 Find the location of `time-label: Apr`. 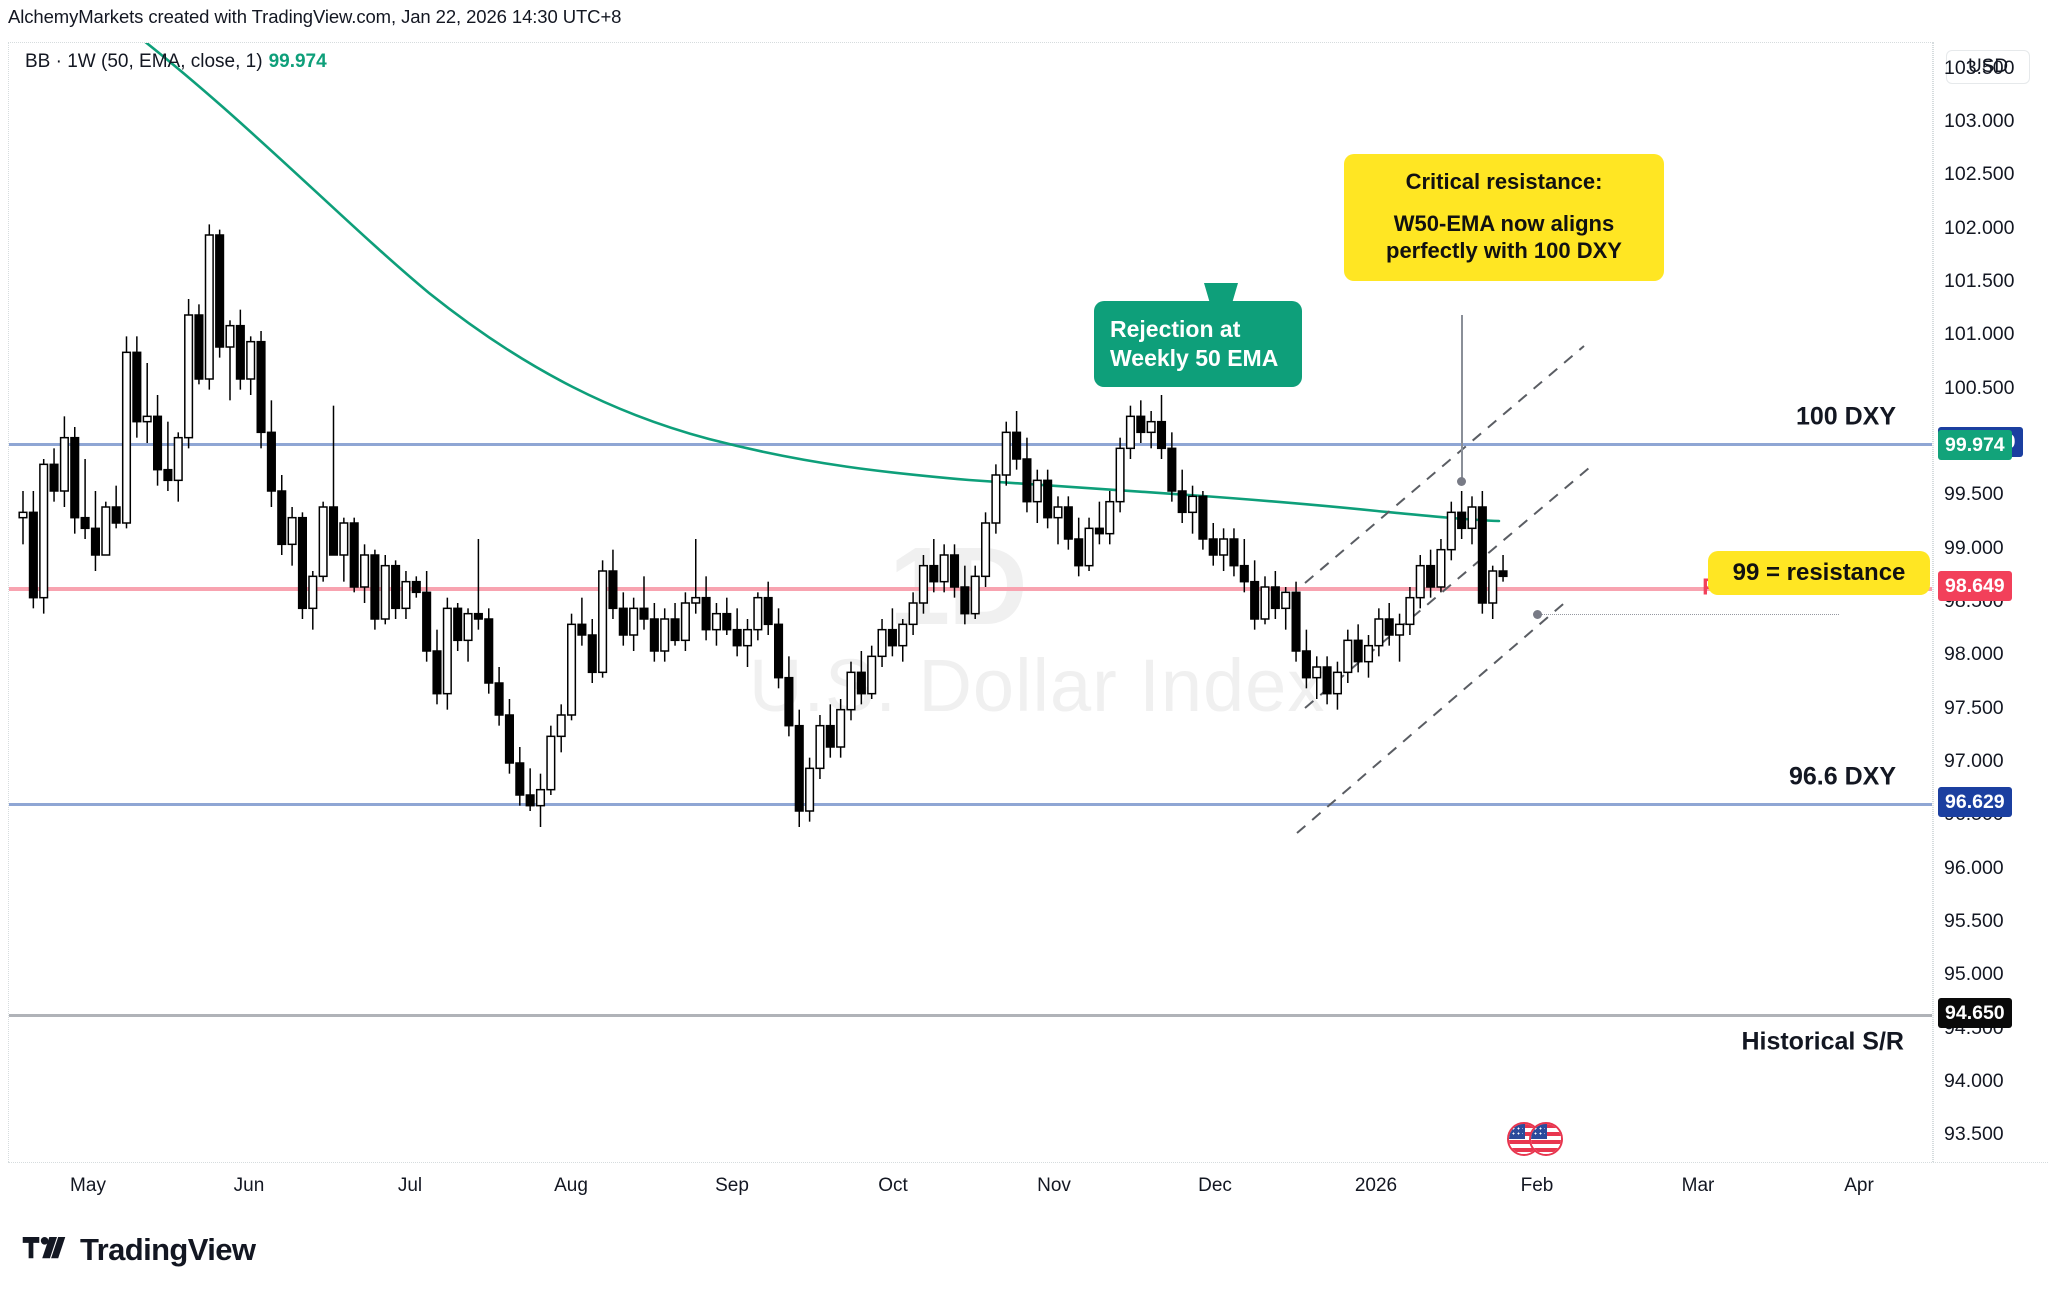

time-label: Apr is located at coordinates (1859, 1185).